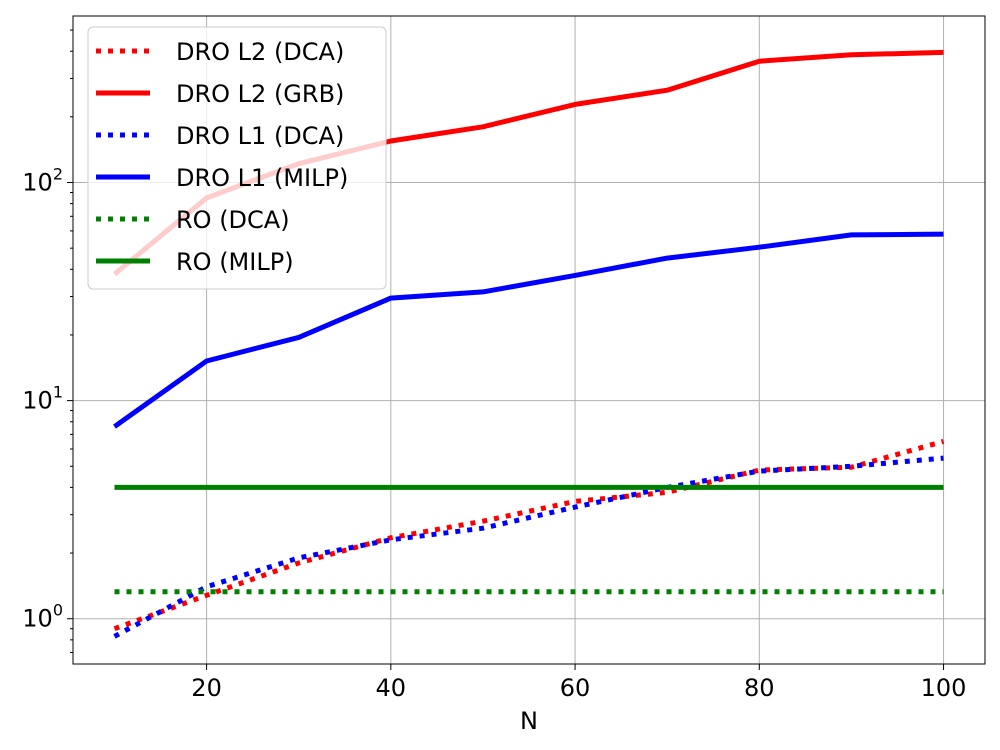  Describe the element at coordinates (206, 688) in the screenshot. I see `x-tick-label: 20` at that location.